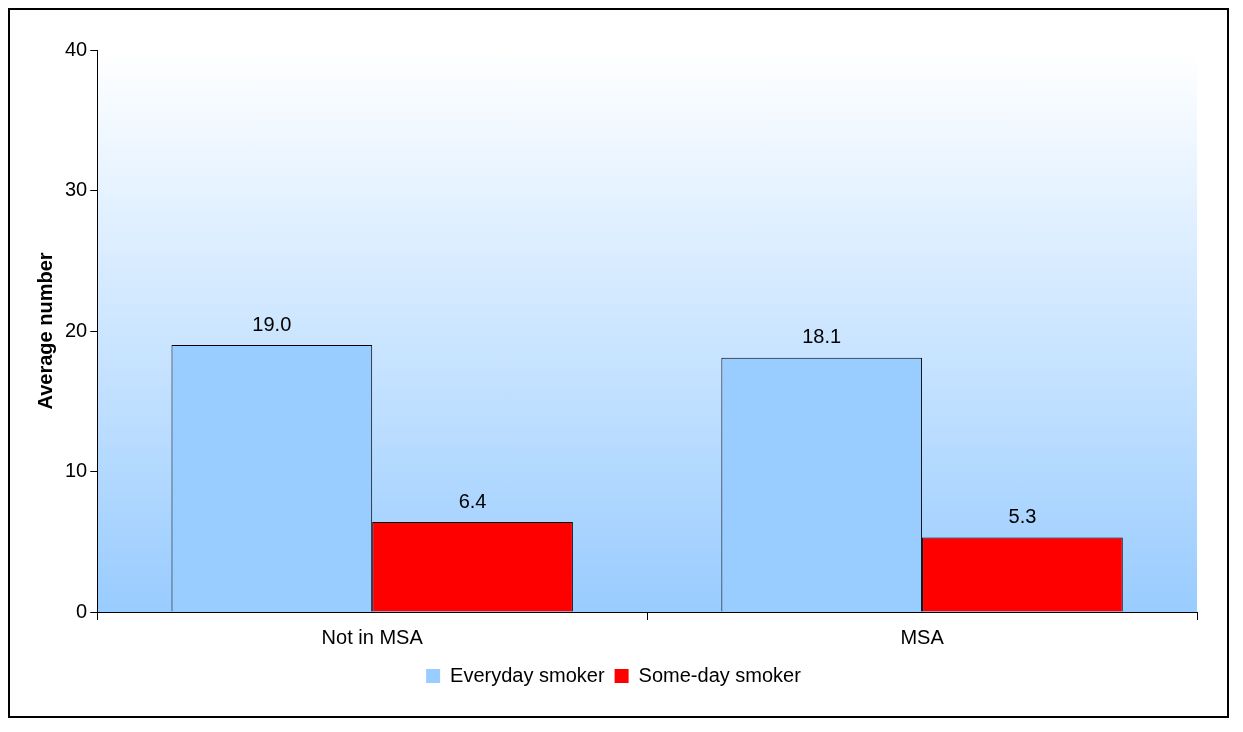 The height and width of the screenshot is (732, 1243). What do you see at coordinates (1022, 516) in the screenshot?
I see `data-label: 5.3` at bounding box center [1022, 516].